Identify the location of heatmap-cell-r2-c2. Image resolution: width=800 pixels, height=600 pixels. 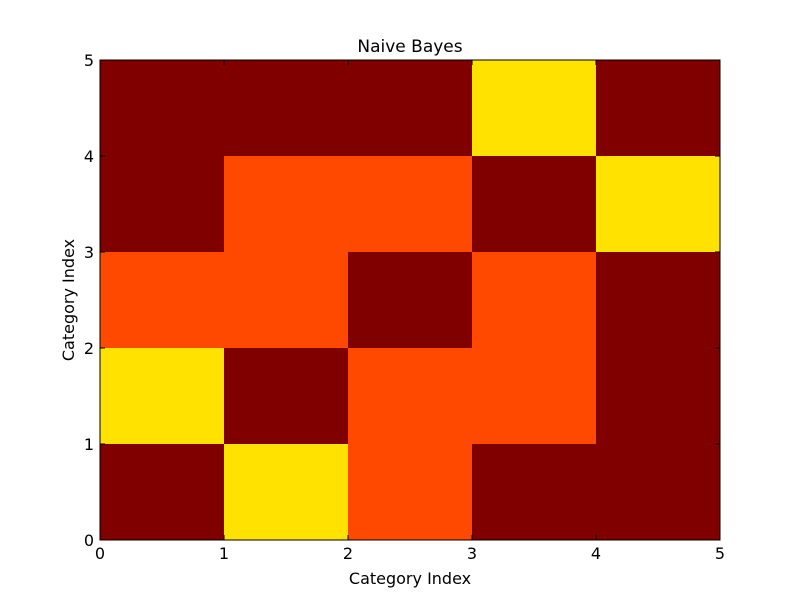
(410, 300).